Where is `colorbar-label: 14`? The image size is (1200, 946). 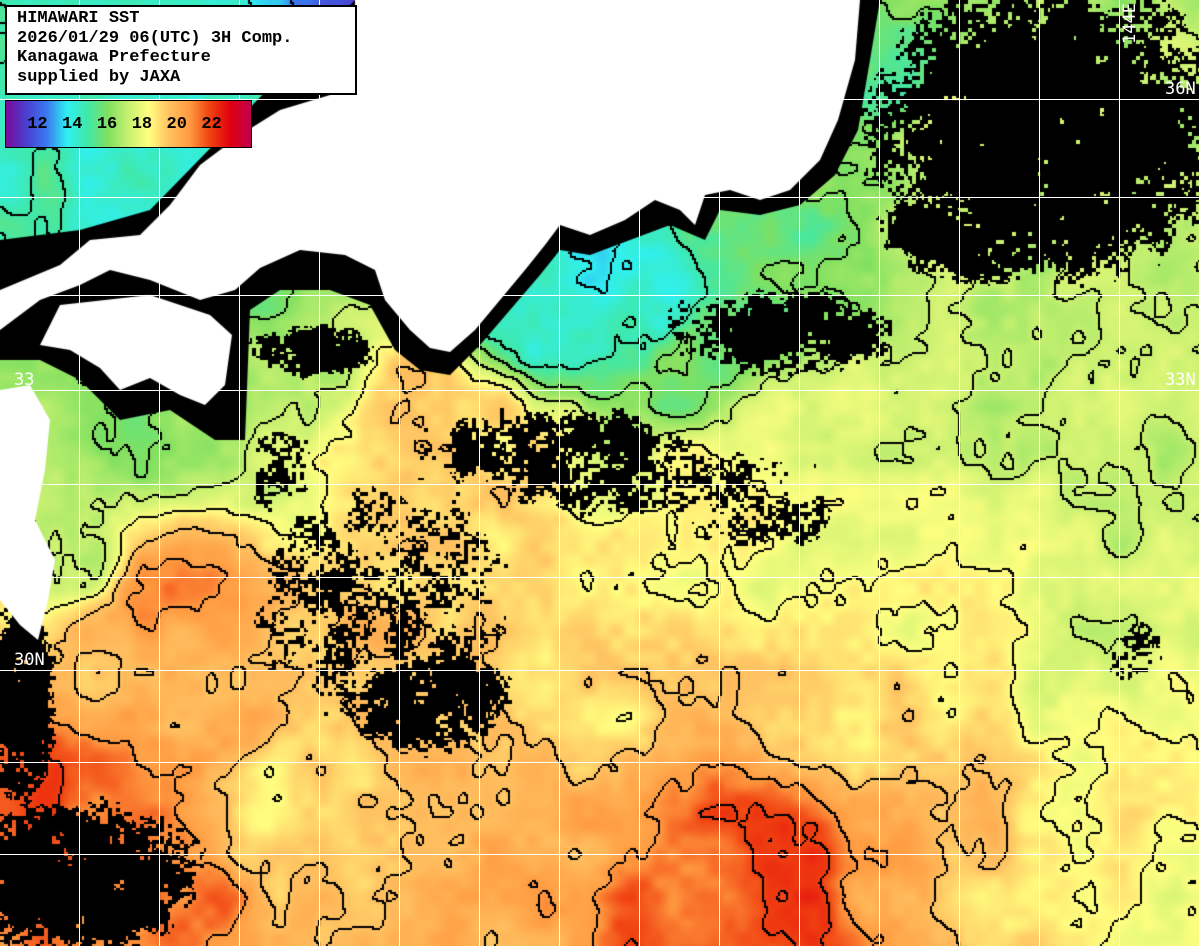
colorbar-label: 14 is located at coordinates (72, 124).